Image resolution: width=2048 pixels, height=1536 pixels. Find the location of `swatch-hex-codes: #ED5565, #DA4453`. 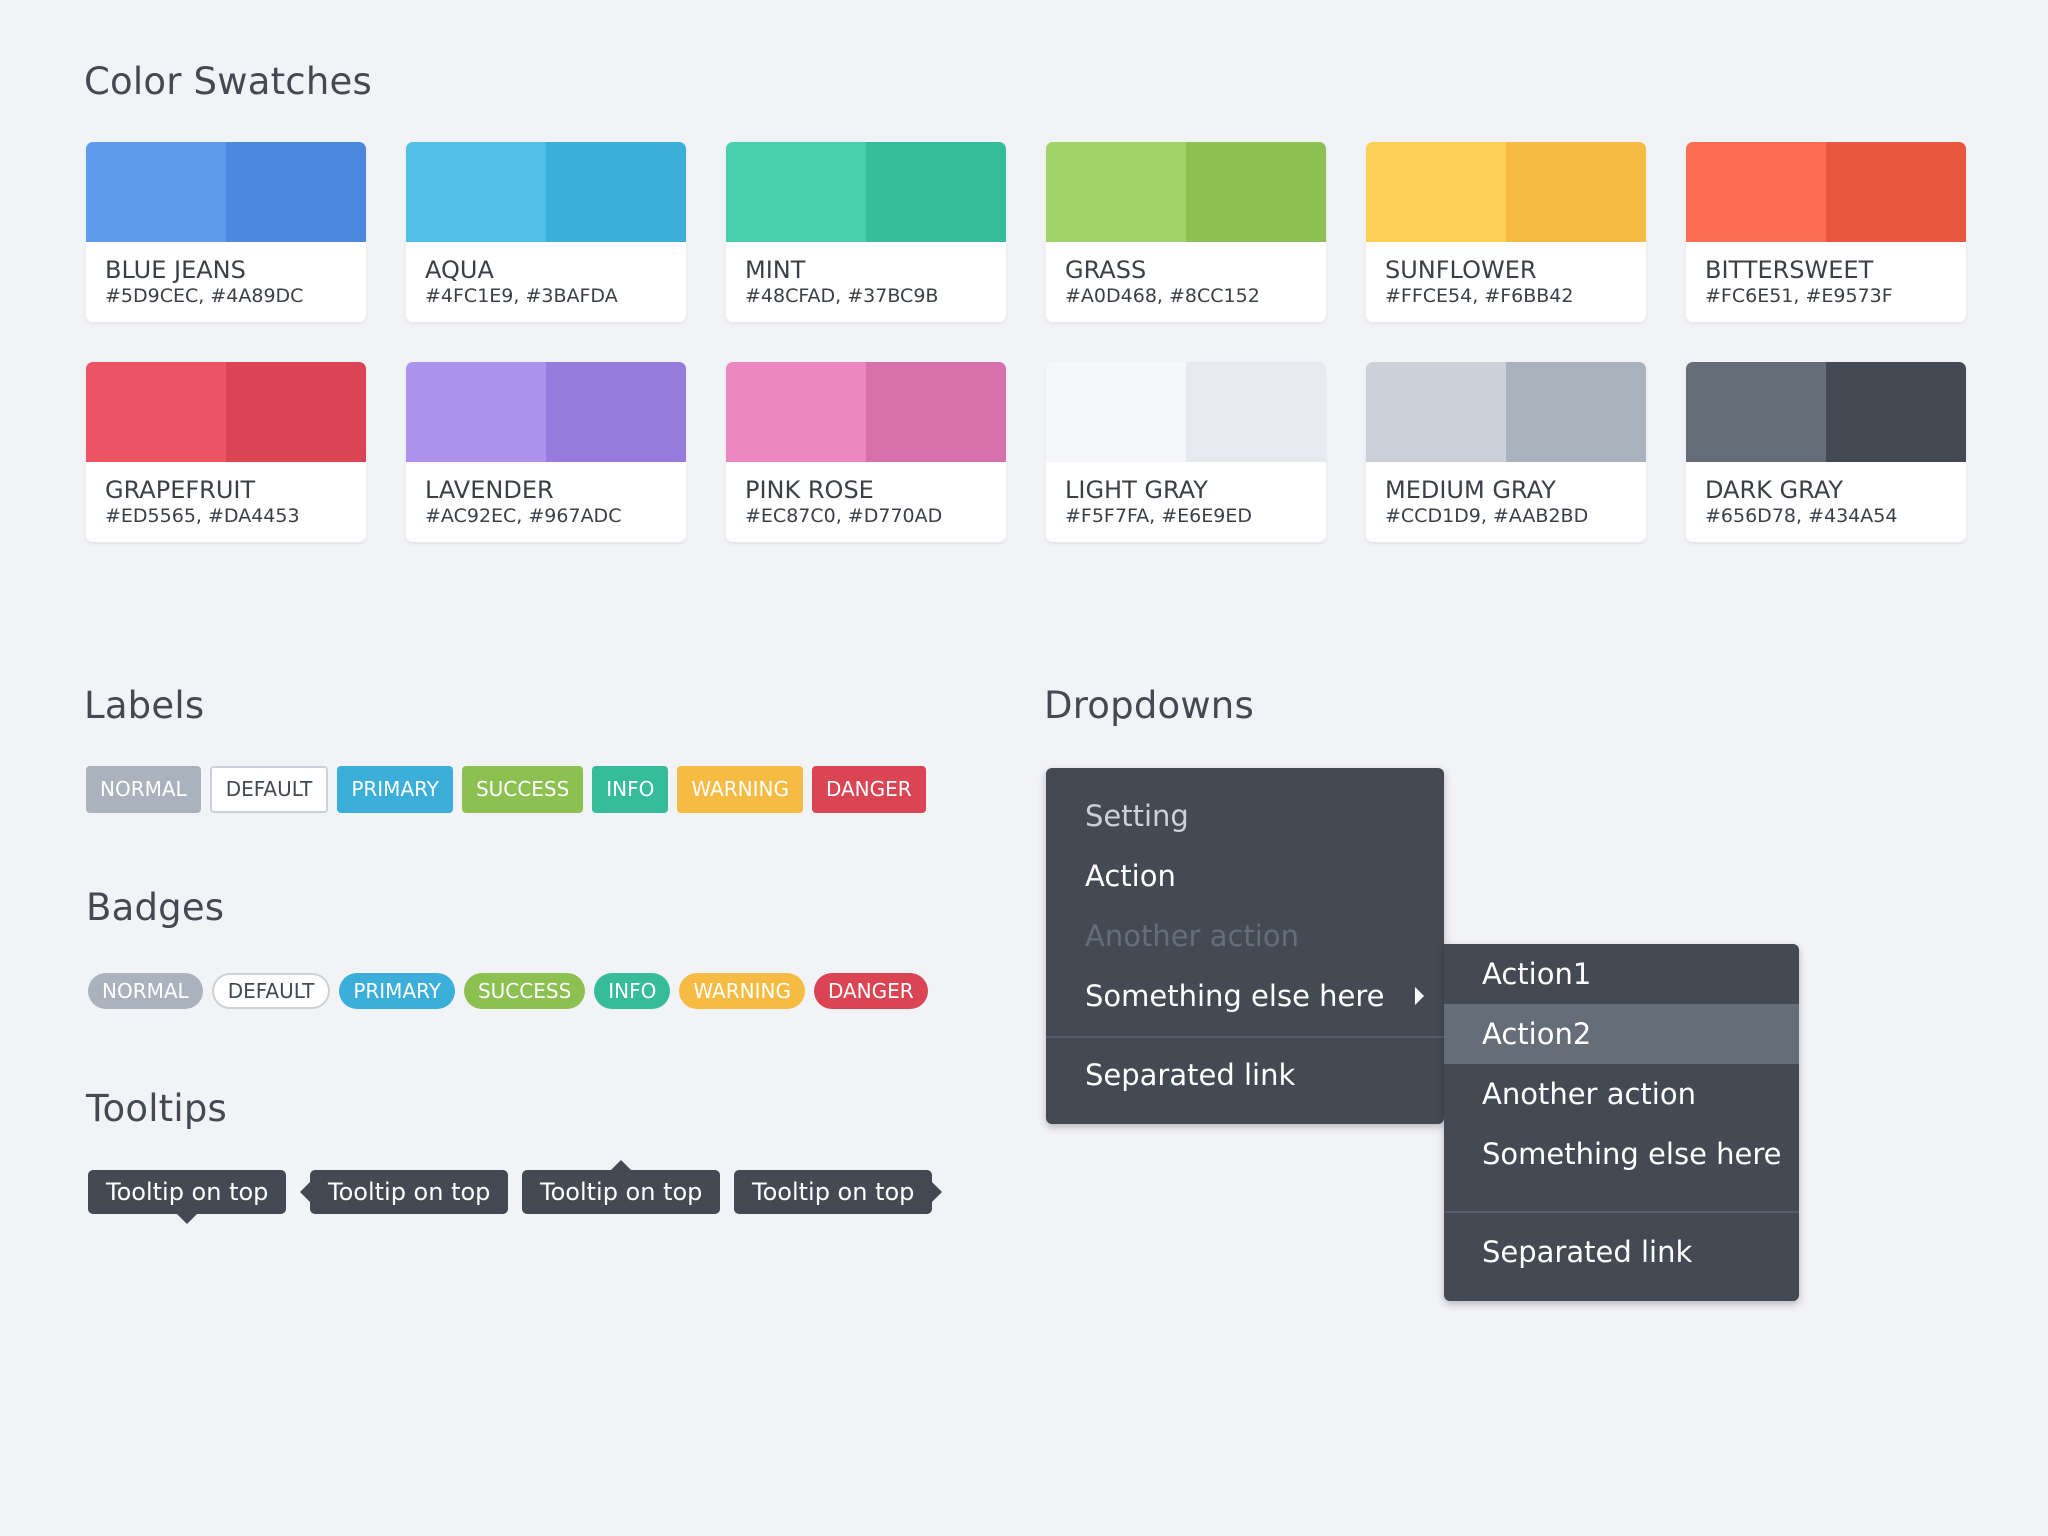

swatch-hex-codes: #ED5565, #DA4453 is located at coordinates (202, 516).